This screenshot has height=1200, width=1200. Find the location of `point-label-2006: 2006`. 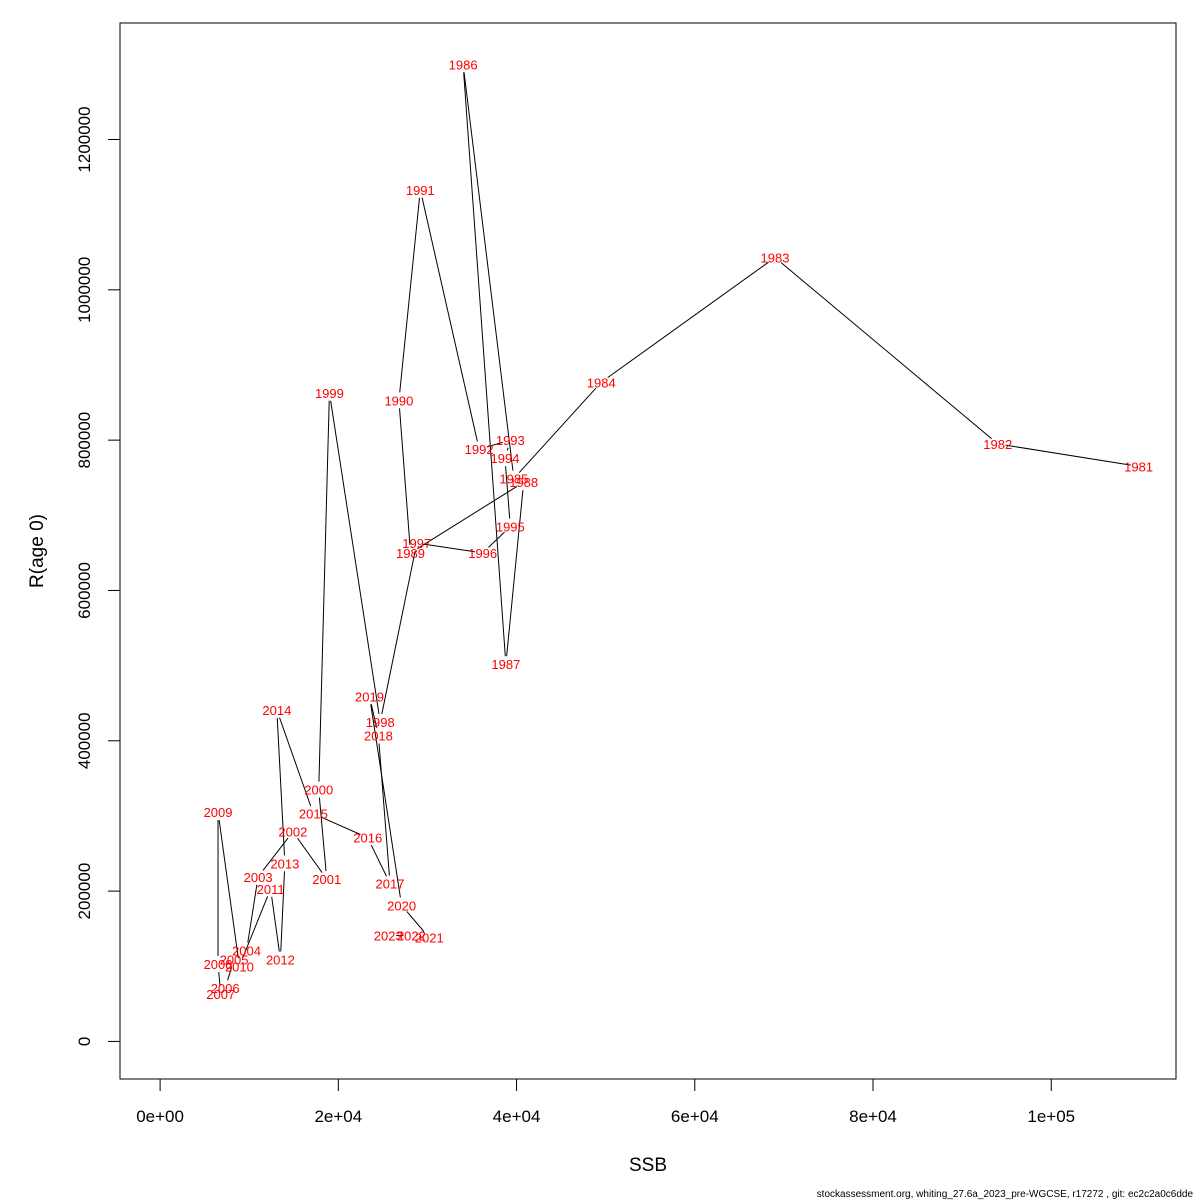

point-label-2006: 2006 is located at coordinates (225, 988).